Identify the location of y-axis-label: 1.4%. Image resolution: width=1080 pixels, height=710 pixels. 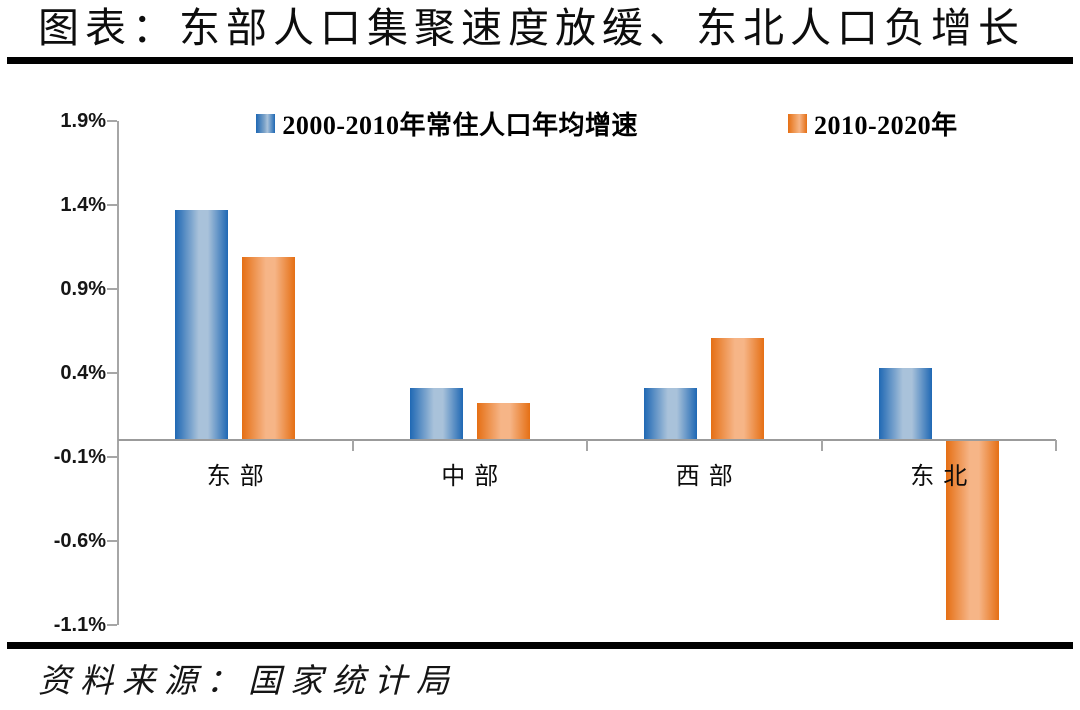
(83, 205).